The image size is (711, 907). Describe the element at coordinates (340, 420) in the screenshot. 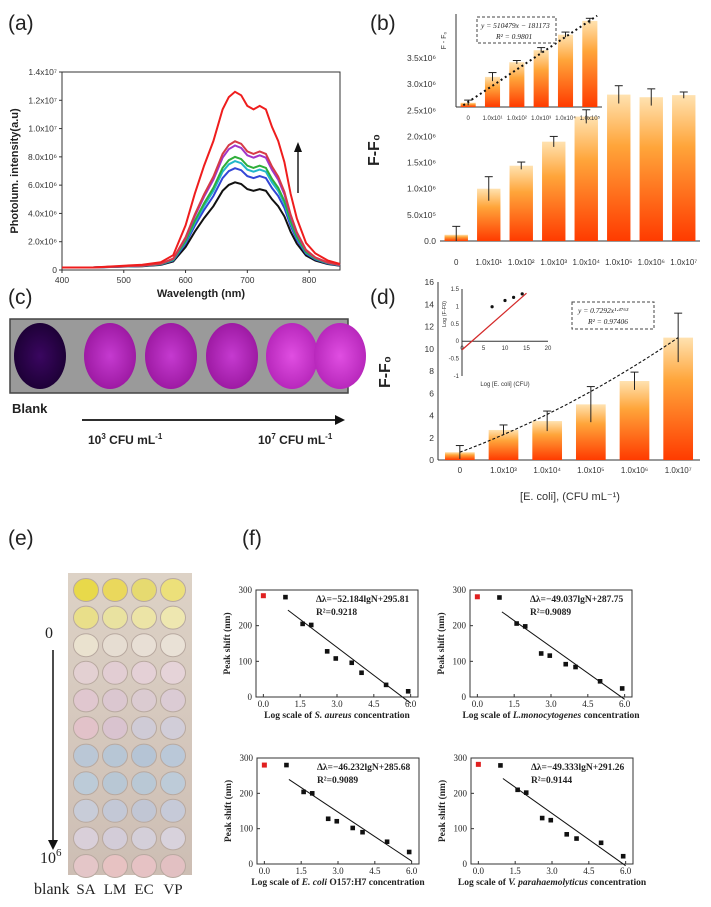

I see `arrow-head-c` at that location.